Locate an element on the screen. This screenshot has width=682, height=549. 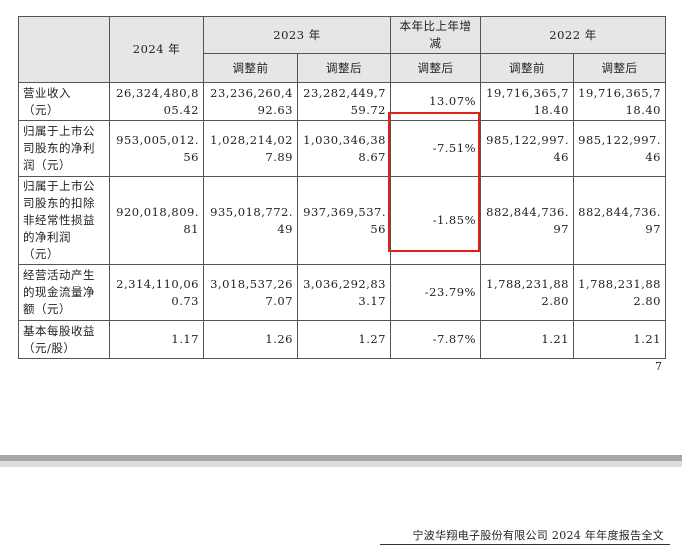
cell-2023-before: 3,018,537,26 7.07 is located at coordinates (250, 292).